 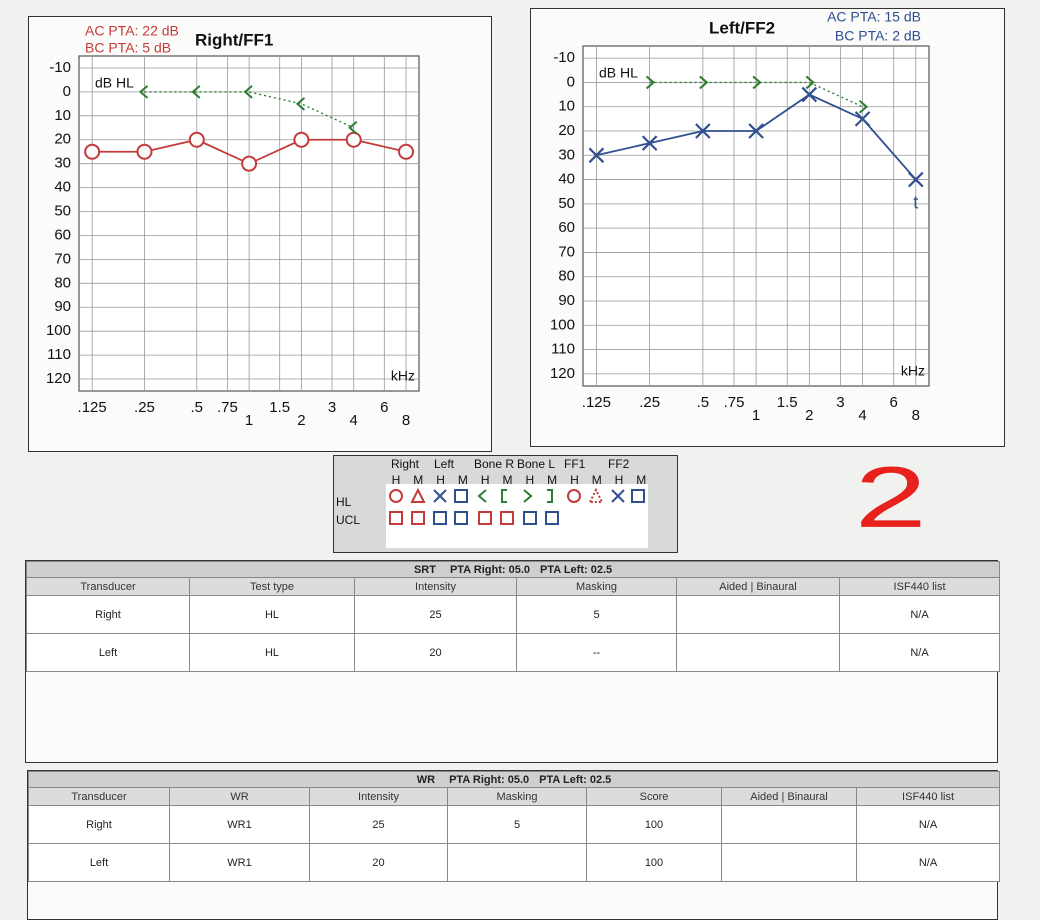 I want to click on y-tick-label: 30, so click(x=566, y=154).